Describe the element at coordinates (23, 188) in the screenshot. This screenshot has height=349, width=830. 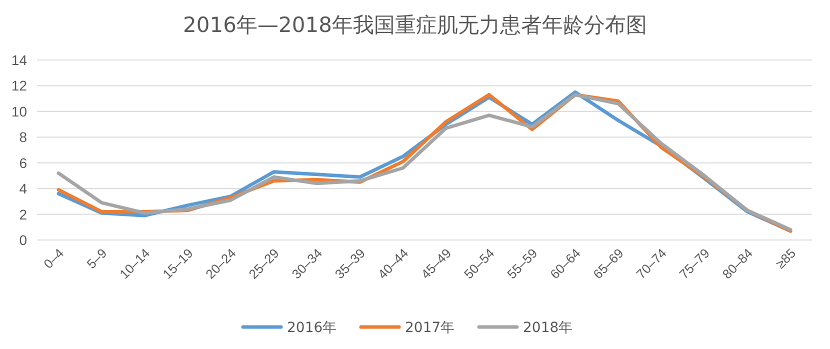
I see `y-tick-label: 4` at that location.